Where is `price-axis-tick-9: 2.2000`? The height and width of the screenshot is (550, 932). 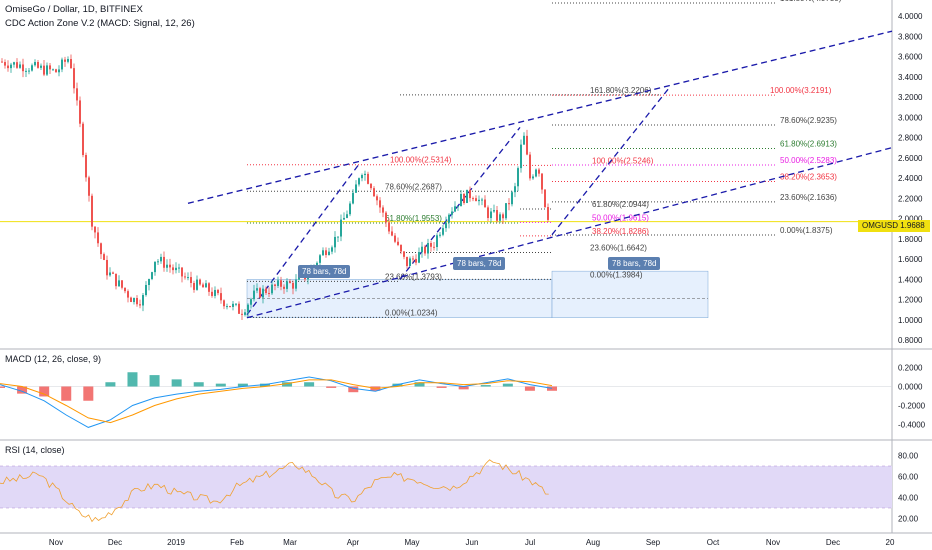
price-axis-tick-9: 2.2000 is located at coordinates (910, 198).